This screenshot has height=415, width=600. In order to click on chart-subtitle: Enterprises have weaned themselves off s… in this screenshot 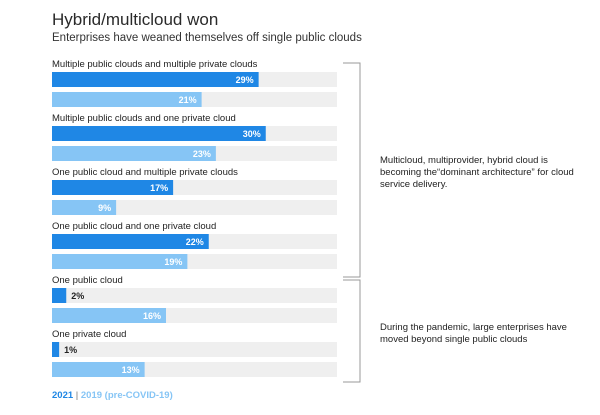, I will do `click(207, 38)`.